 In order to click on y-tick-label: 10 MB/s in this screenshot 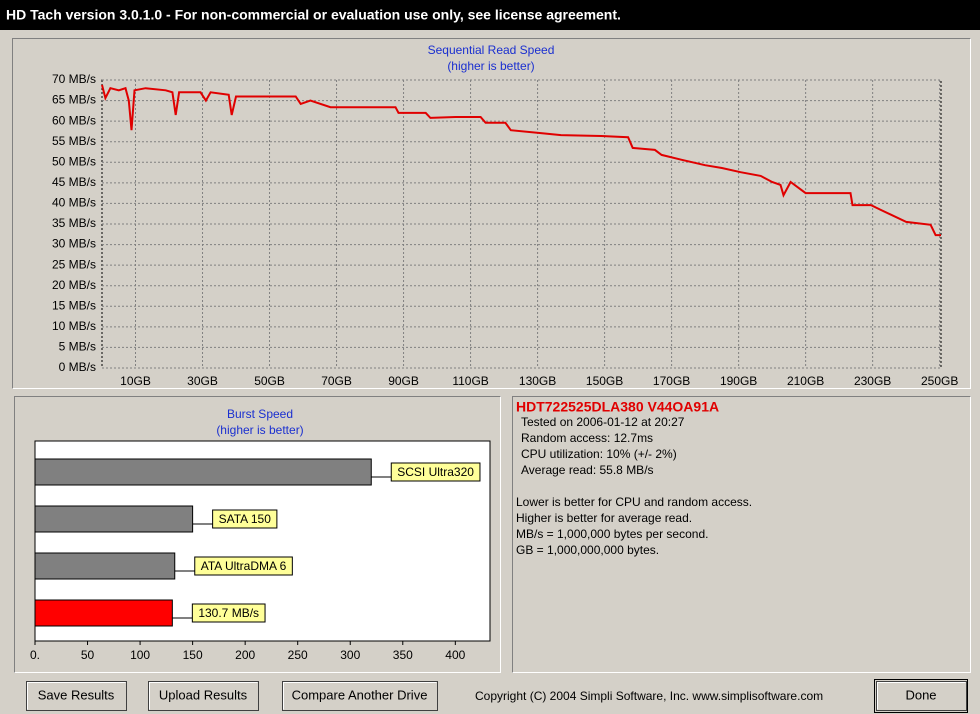, I will do `click(74, 326)`.